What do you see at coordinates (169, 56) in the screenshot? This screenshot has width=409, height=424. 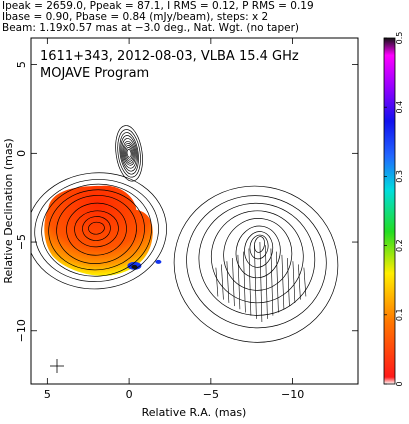 I see `map-title: 1611+343, 2012-08-03, VLBA 15.4 GHz` at bounding box center [169, 56].